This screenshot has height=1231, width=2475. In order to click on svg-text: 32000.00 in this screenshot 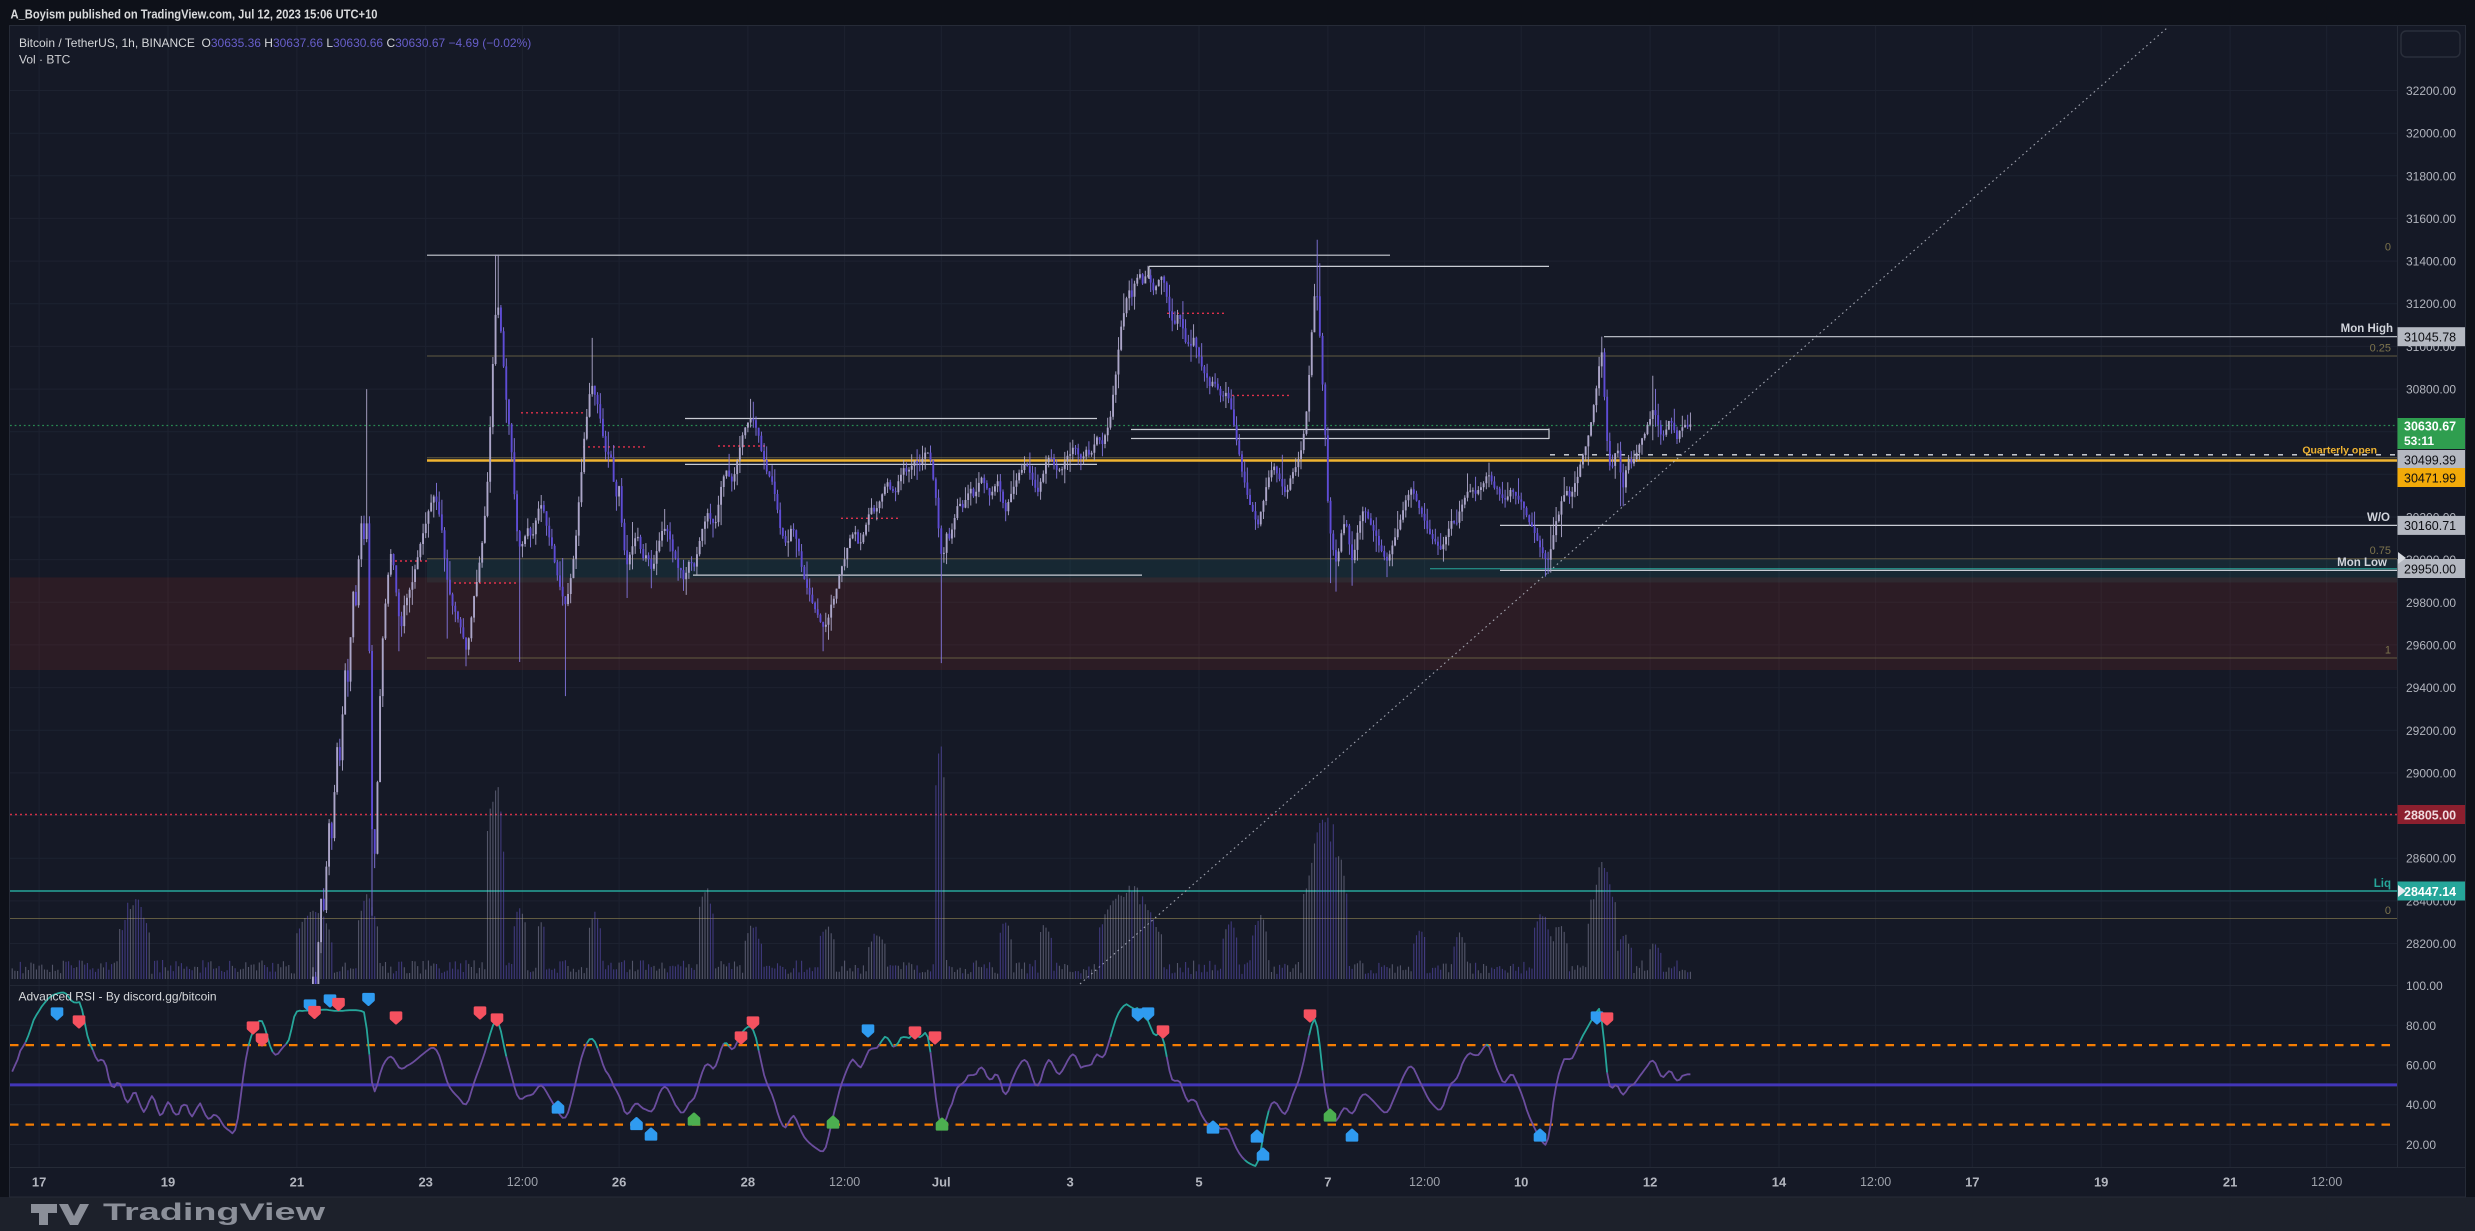, I will do `click(2431, 134)`.